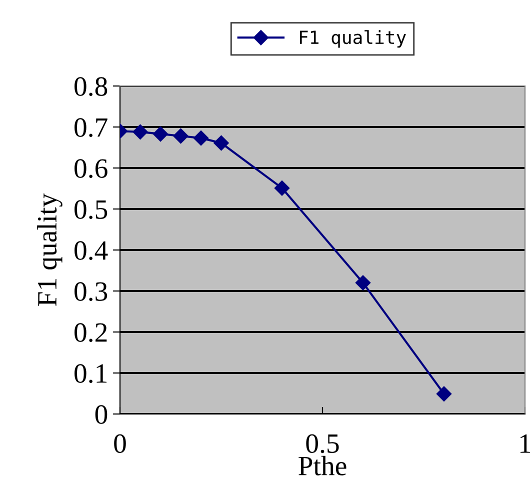 This screenshot has width=530, height=491. Describe the element at coordinates (353, 39) in the screenshot. I see `legend-label: F1 quality` at that location.